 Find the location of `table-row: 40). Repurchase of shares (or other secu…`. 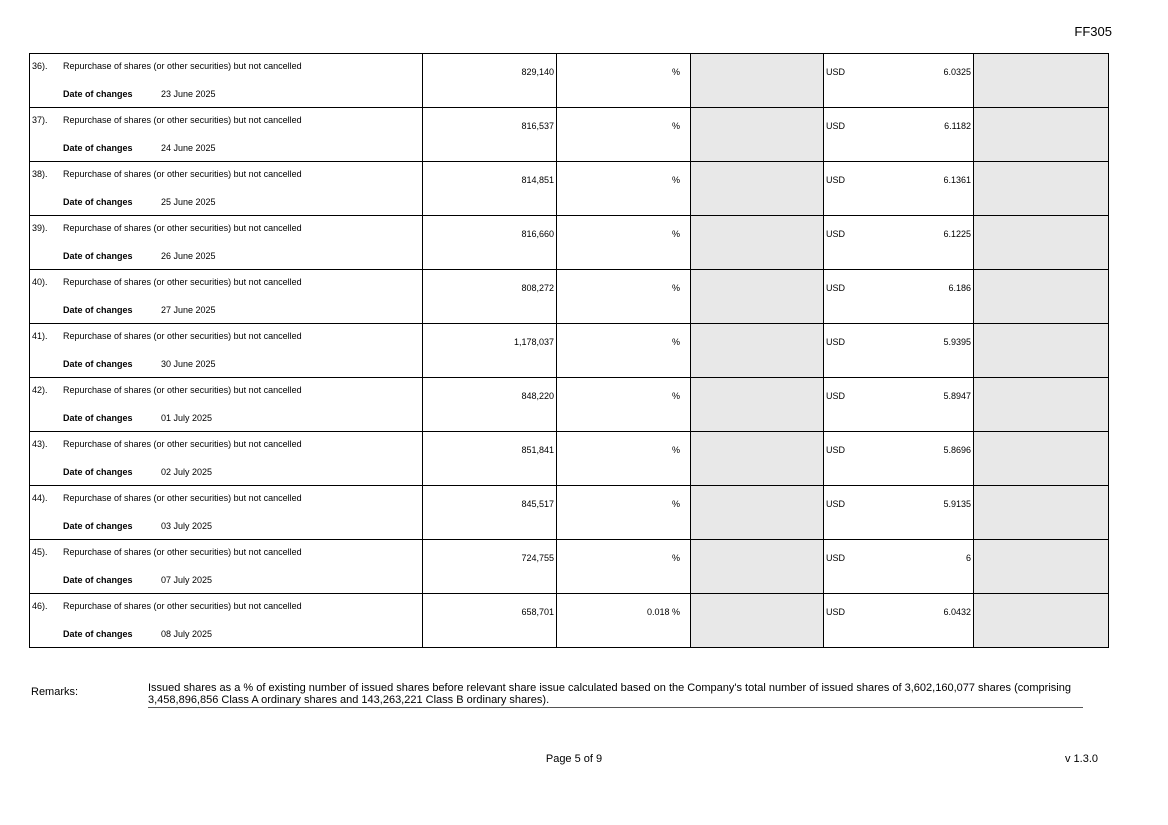

table-row: 40). Repurchase of shares (or other secu… is located at coordinates (569, 296).